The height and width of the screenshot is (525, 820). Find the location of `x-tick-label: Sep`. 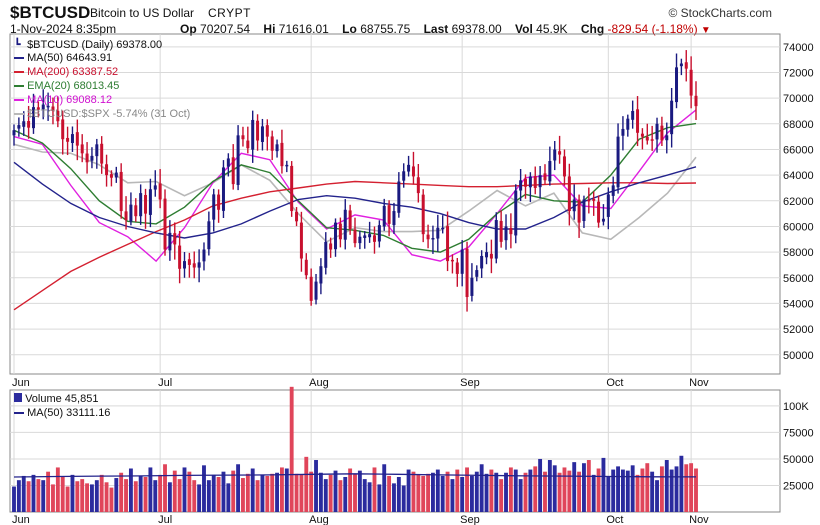

x-tick-label: Sep is located at coordinates (470, 383).